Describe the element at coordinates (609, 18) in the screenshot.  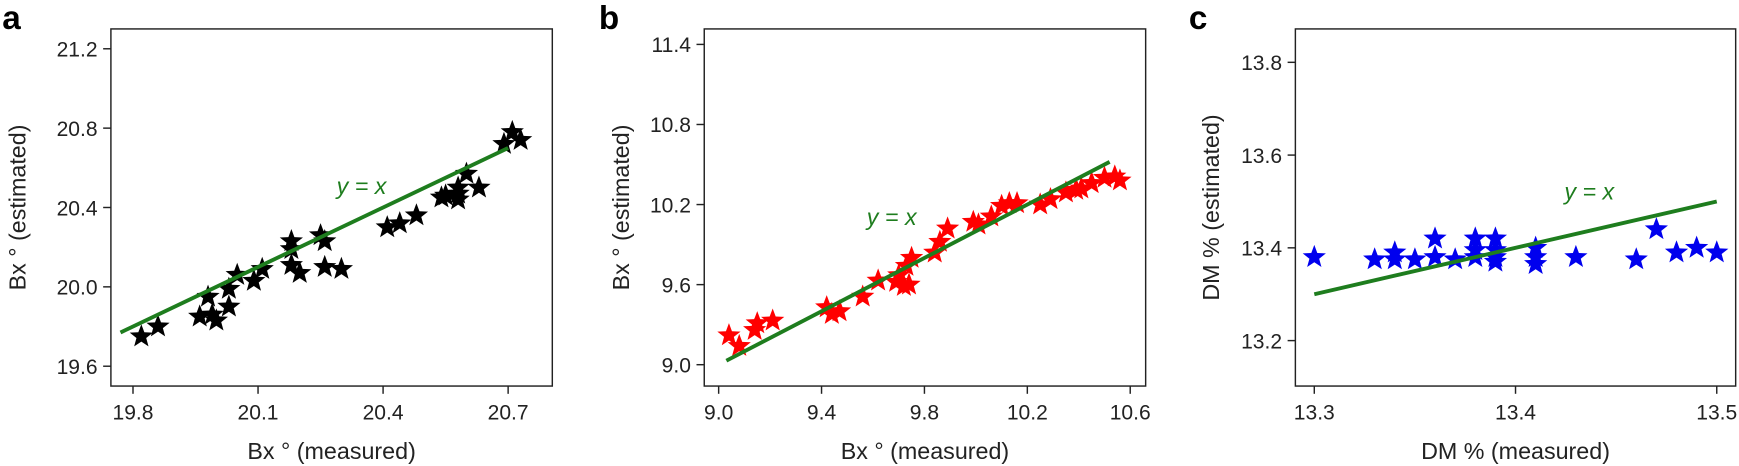
I see `panel-label: b` at that location.